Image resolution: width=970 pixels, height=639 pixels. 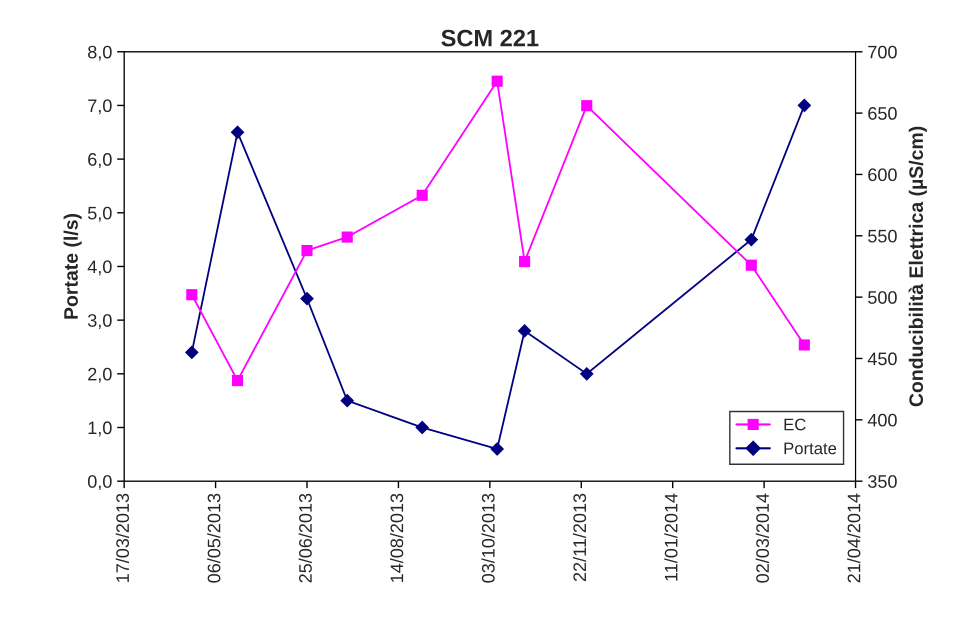 What do you see at coordinates (123, 538) in the screenshot?
I see `x-tick-label: 17/03/2013` at bounding box center [123, 538].